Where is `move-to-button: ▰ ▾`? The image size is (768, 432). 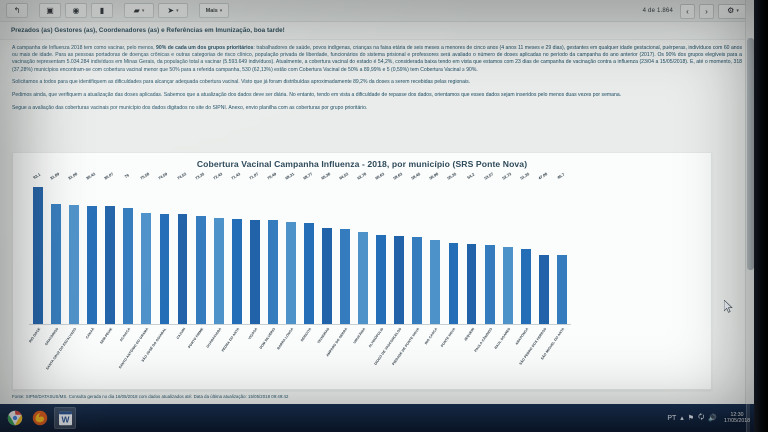 move-to-button: ▰ ▾ is located at coordinates (139, 10).